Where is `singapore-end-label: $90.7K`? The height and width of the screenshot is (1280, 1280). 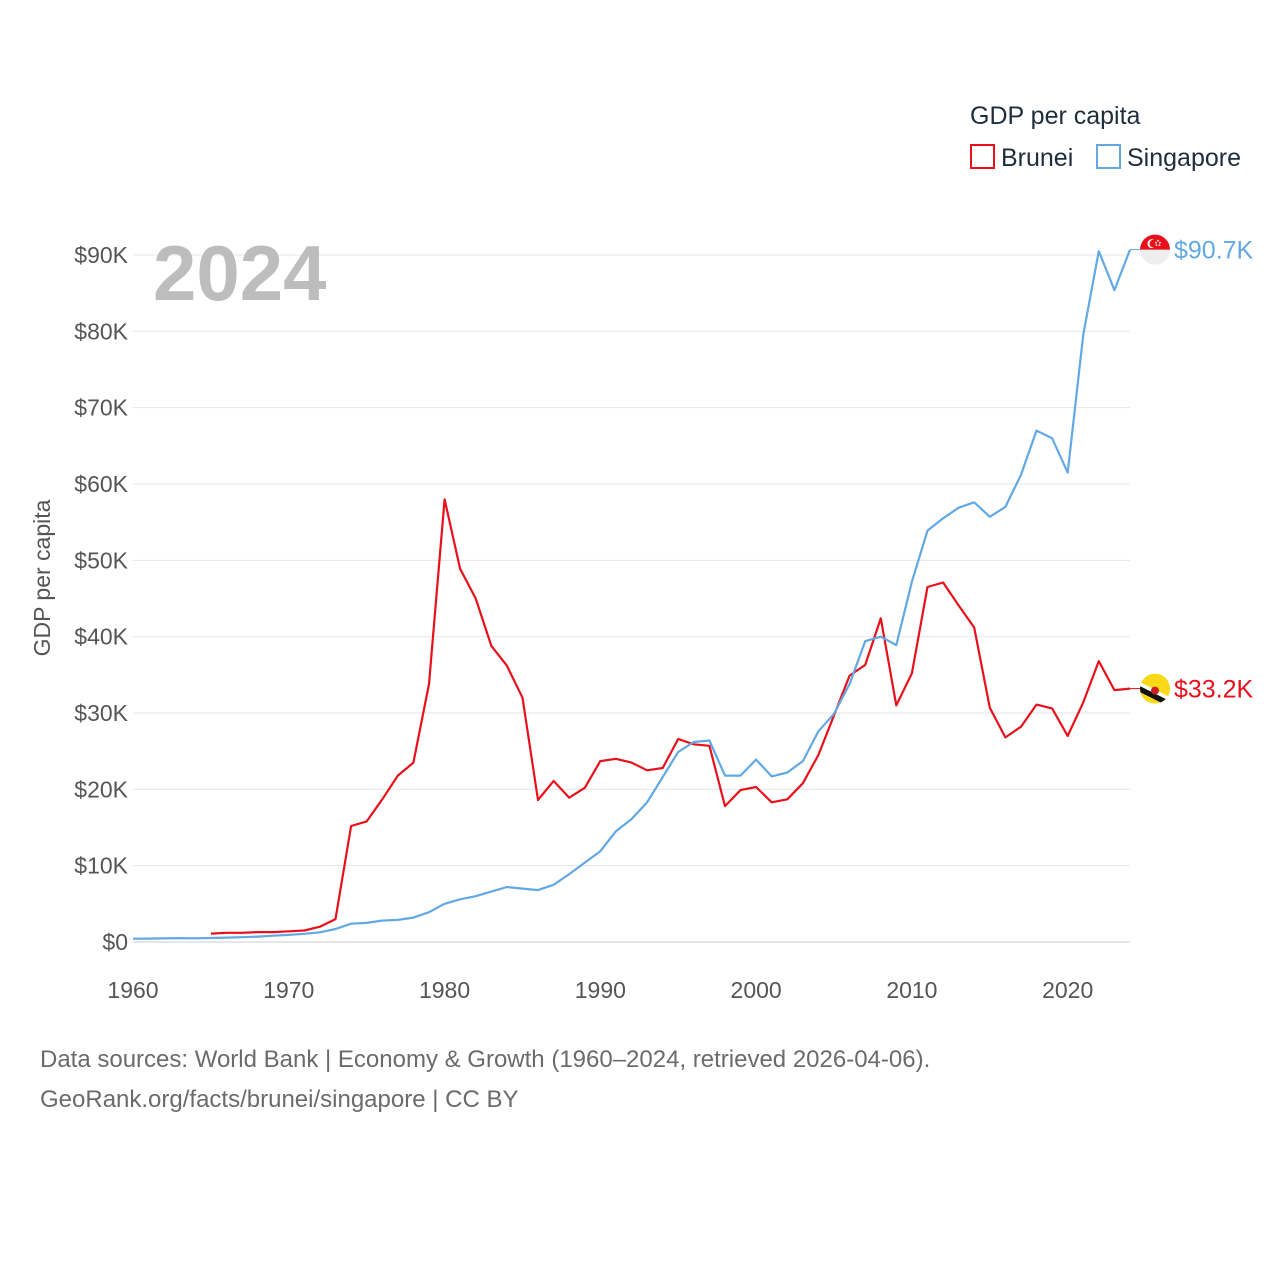
singapore-end-label: $90.7K is located at coordinates (1214, 251).